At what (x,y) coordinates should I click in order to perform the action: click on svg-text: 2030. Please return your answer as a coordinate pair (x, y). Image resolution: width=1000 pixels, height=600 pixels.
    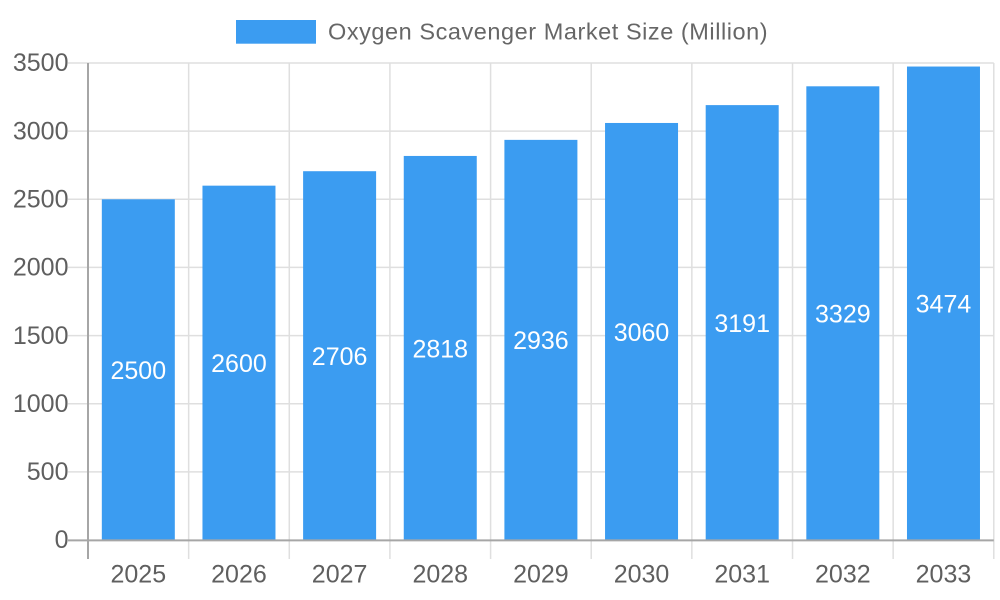
    Looking at the image, I should click on (642, 574).